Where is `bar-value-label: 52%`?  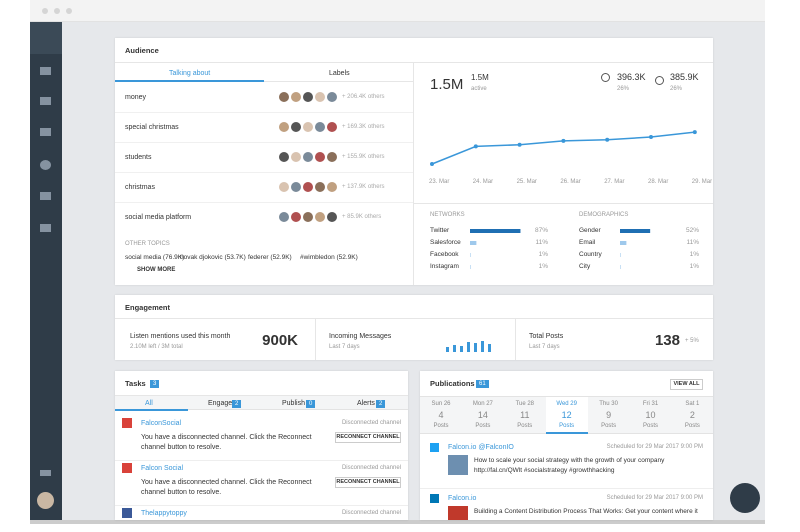 bar-value-label: 52% is located at coordinates (692, 230).